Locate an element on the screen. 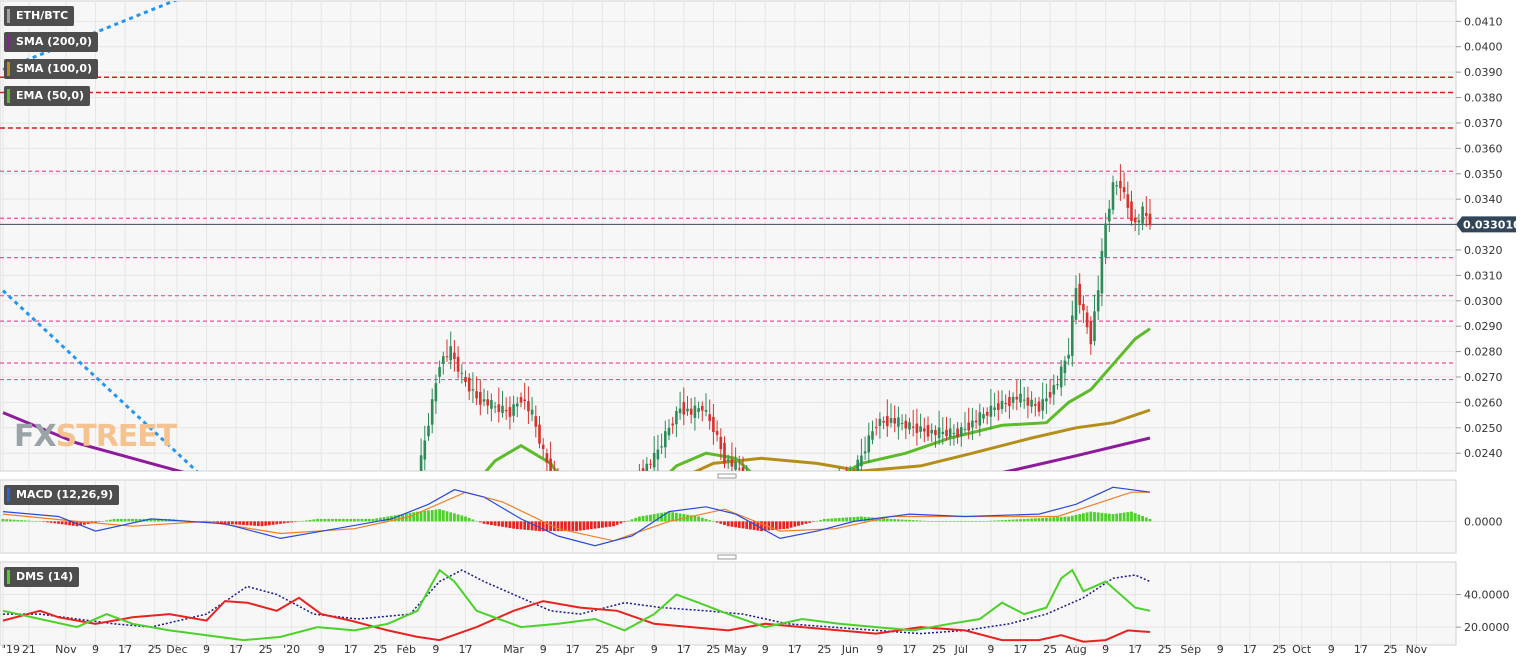  legend-symbol-label: ETH/BTC is located at coordinates (42, 15).